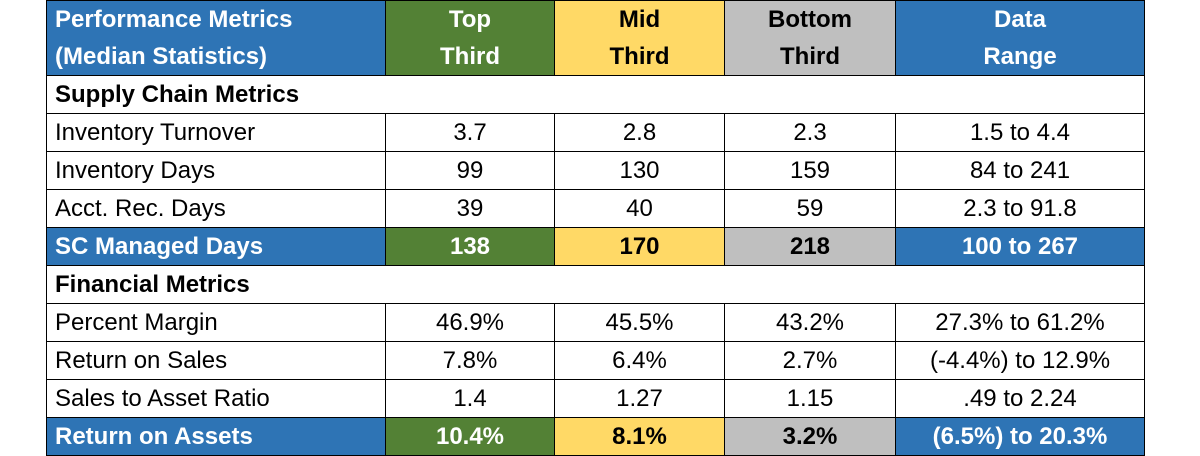 This screenshot has height=456, width=1200. Describe the element at coordinates (810, 436) in the screenshot. I see `summary-bottom-value: 3.2%` at that location.